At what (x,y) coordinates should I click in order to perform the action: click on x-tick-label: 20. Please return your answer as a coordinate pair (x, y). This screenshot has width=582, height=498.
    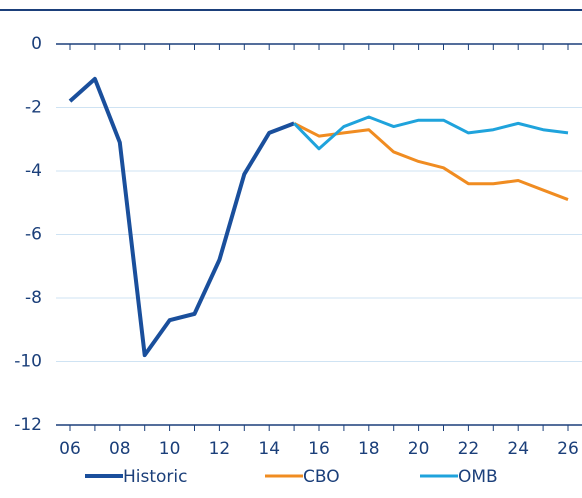
    Looking at the image, I should click on (419, 449).